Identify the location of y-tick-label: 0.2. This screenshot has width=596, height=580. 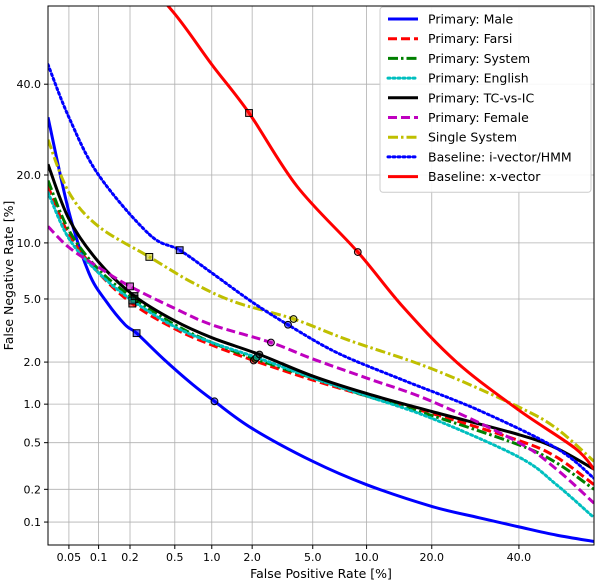
(33, 489).